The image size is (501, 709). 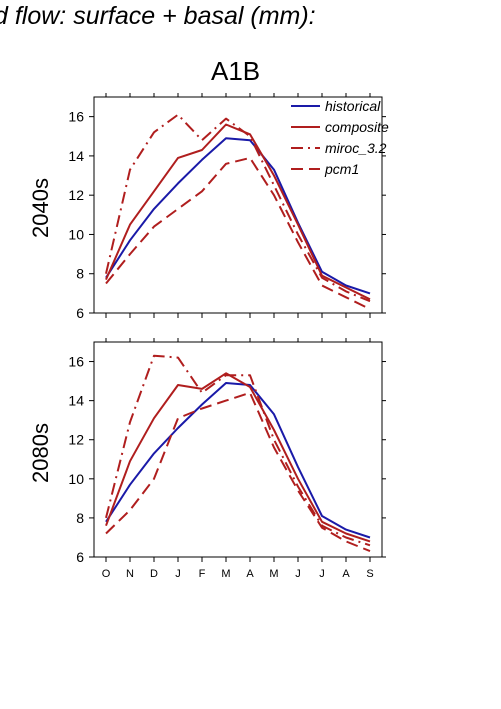 What do you see at coordinates (341, 169) in the screenshot?
I see `legend-label-pcm1: pcm1` at bounding box center [341, 169].